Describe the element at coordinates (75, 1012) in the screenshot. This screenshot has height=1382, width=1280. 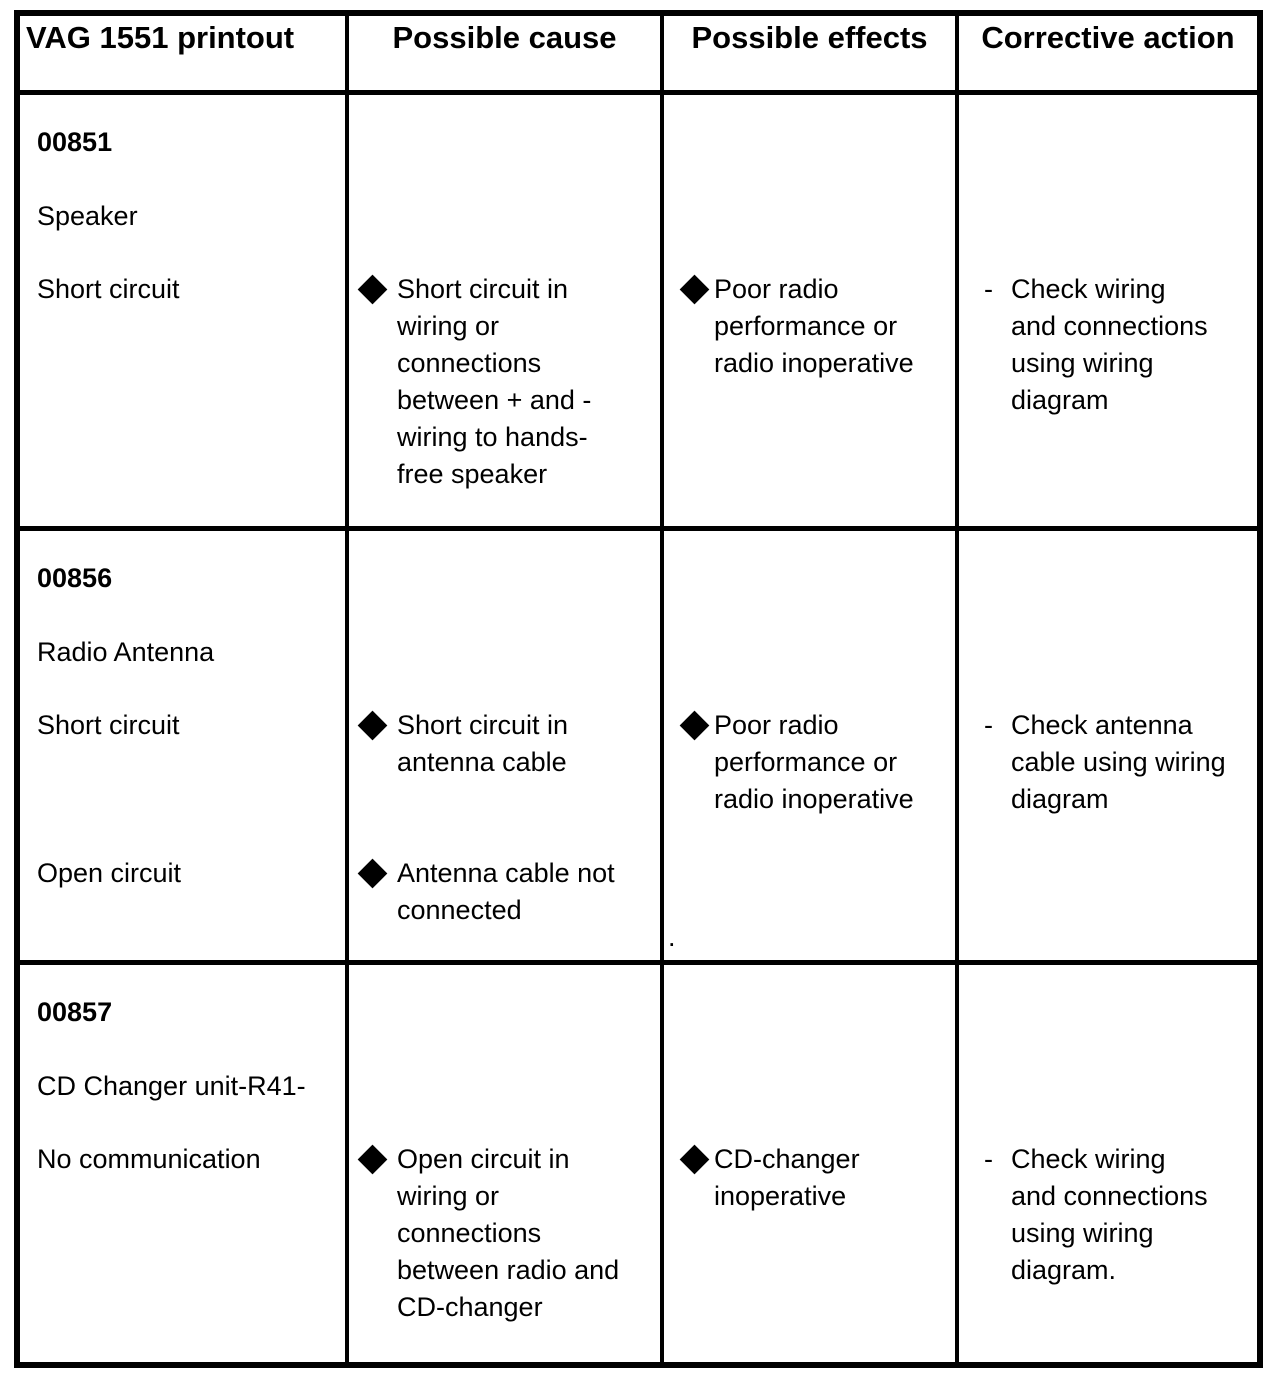
I see `fault-code: 00857` at that location.